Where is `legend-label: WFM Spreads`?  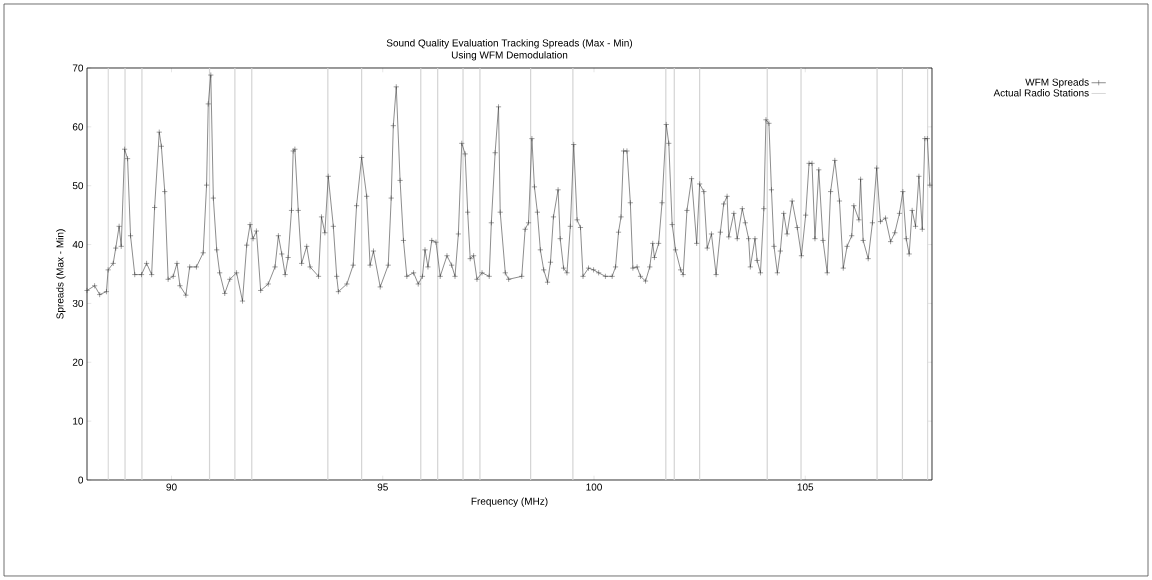 legend-label: WFM Spreads is located at coordinates (1057, 83).